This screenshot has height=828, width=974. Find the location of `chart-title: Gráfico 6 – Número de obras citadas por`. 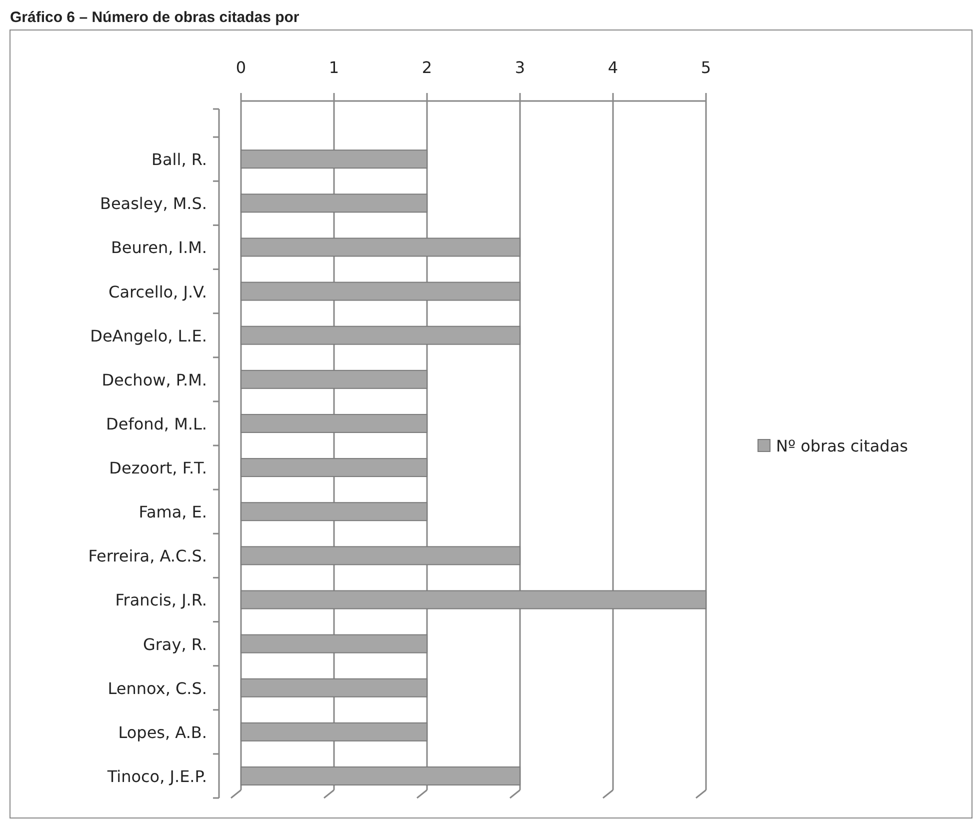

chart-title: Gráfico 6 – Número de obras citadas por is located at coordinates (155, 17).